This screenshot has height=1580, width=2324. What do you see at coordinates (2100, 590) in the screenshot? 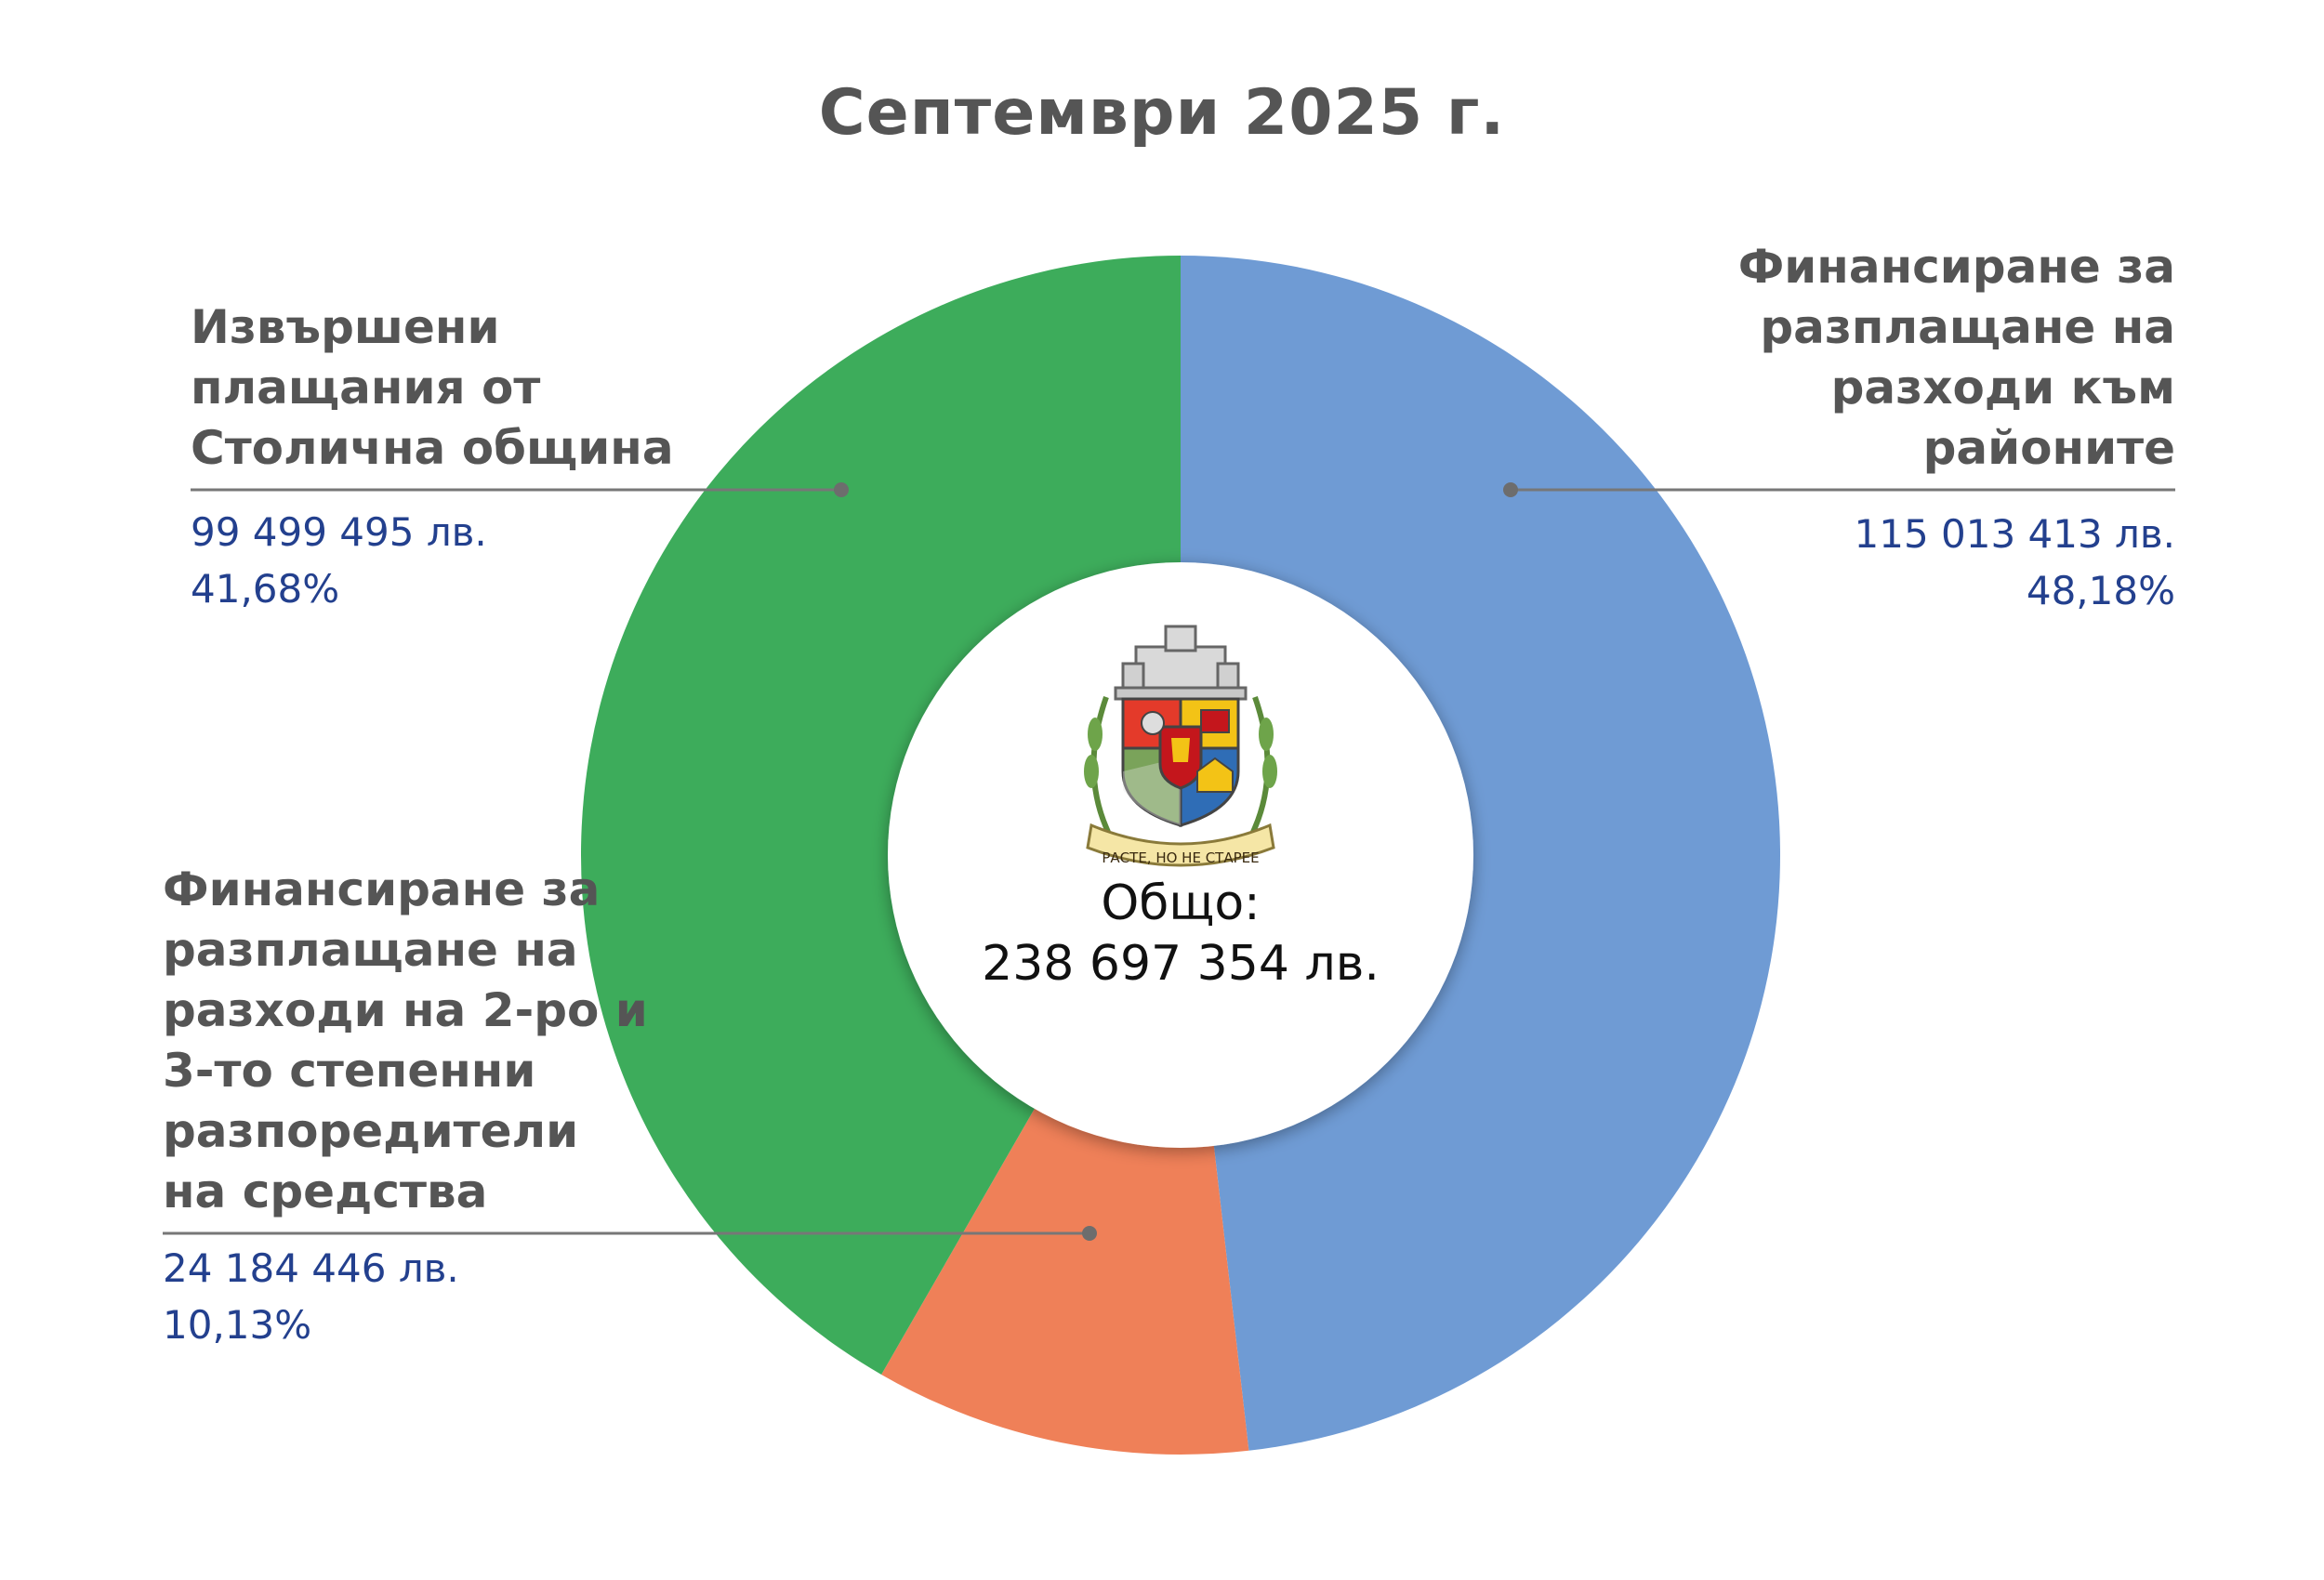
I see `percent-districts: 48,18%` at bounding box center [2100, 590].